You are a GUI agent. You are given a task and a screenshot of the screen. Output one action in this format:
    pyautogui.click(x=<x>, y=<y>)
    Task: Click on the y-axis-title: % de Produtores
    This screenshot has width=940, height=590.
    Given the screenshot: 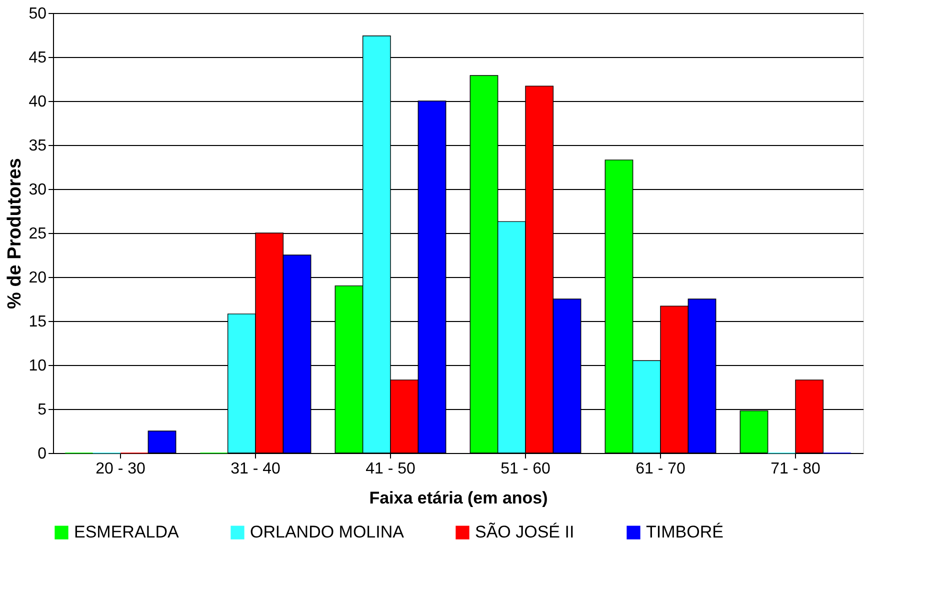 What is the action you would take?
    pyautogui.click(x=15, y=233)
    